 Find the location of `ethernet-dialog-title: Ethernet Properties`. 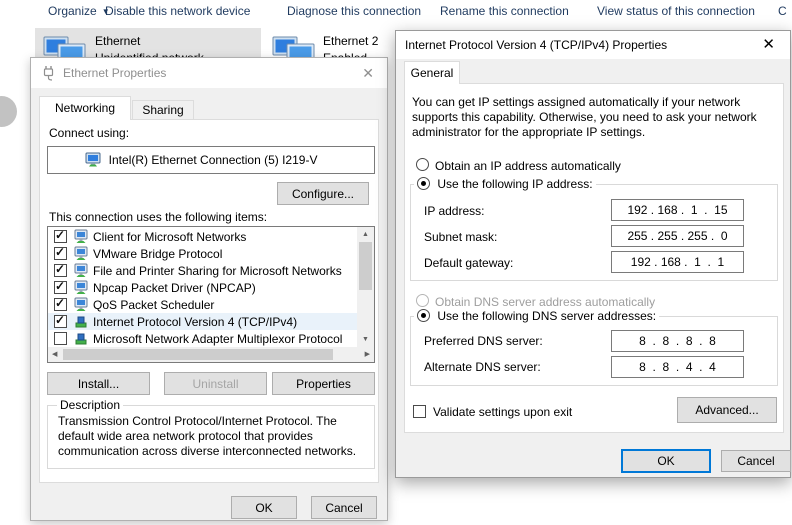

ethernet-dialog-title: Ethernet Properties is located at coordinates (115, 73).